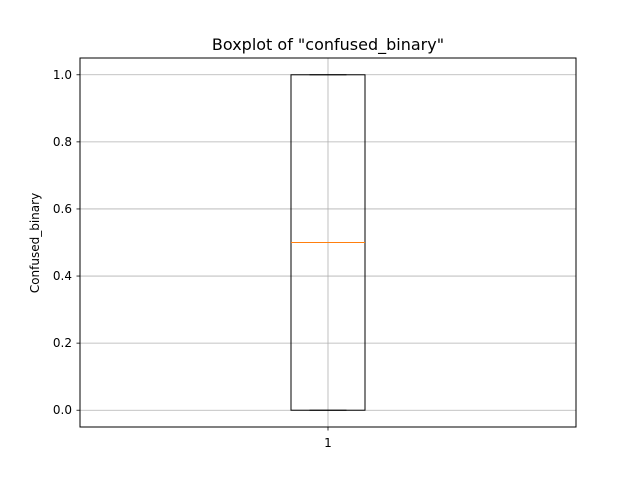 This screenshot has width=640, height=480. I want to click on y-tick-label: 0.2, so click(62, 343).